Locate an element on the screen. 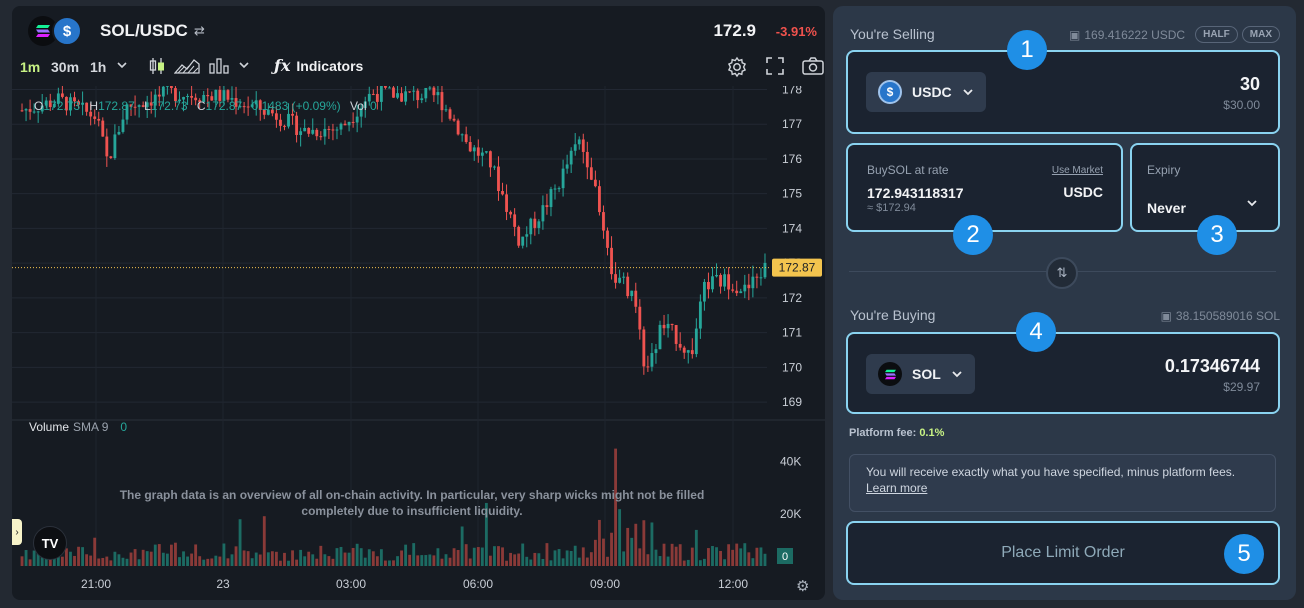 This screenshot has height=608, width=1304. camera-icon is located at coordinates (813, 67).